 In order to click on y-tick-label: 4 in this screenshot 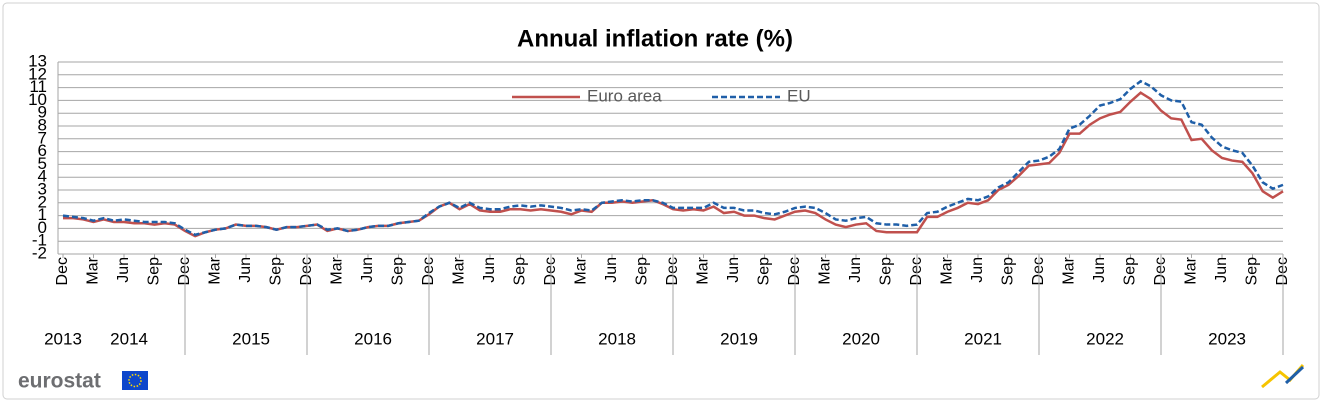, I will do `click(42, 176)`.